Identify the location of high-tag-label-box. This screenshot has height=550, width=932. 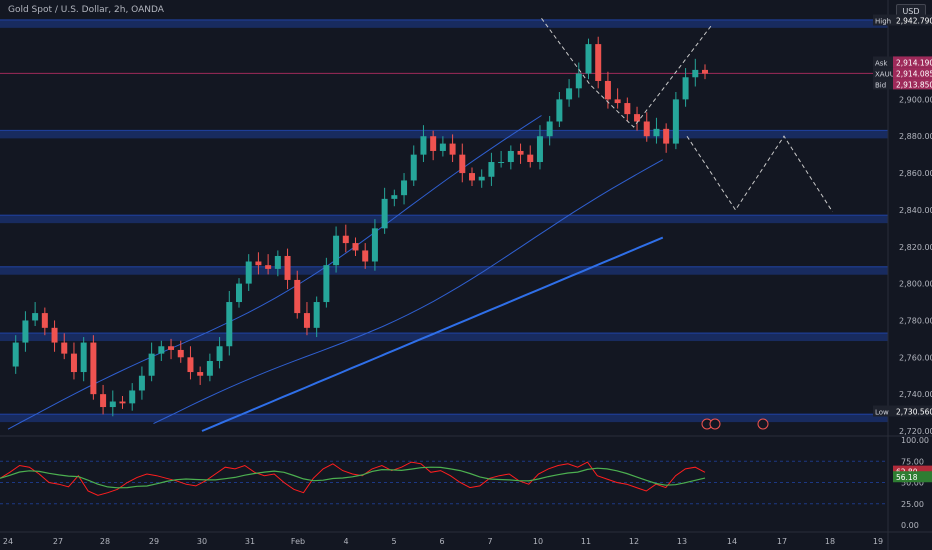
(883, 20).